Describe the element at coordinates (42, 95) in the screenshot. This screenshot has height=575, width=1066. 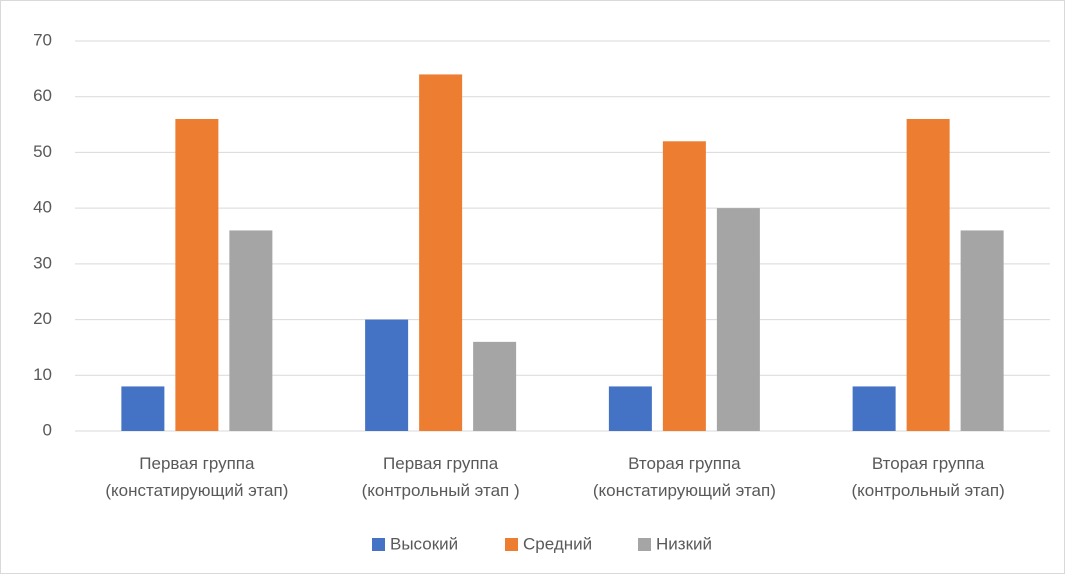
I see `y-tick-label: 60` at that location.